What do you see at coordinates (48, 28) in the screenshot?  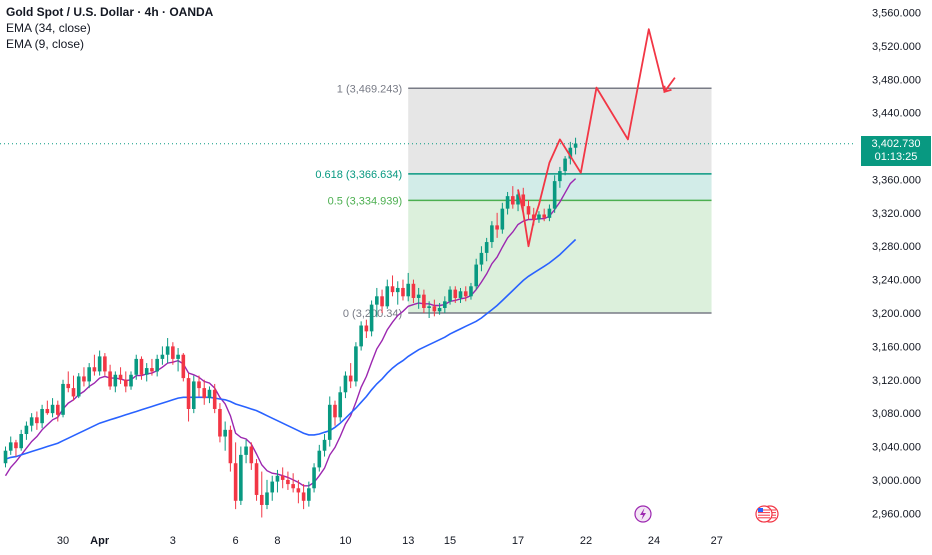 I see `ema34-legend: EMA (34, close)` at bounding box center [48, 28].